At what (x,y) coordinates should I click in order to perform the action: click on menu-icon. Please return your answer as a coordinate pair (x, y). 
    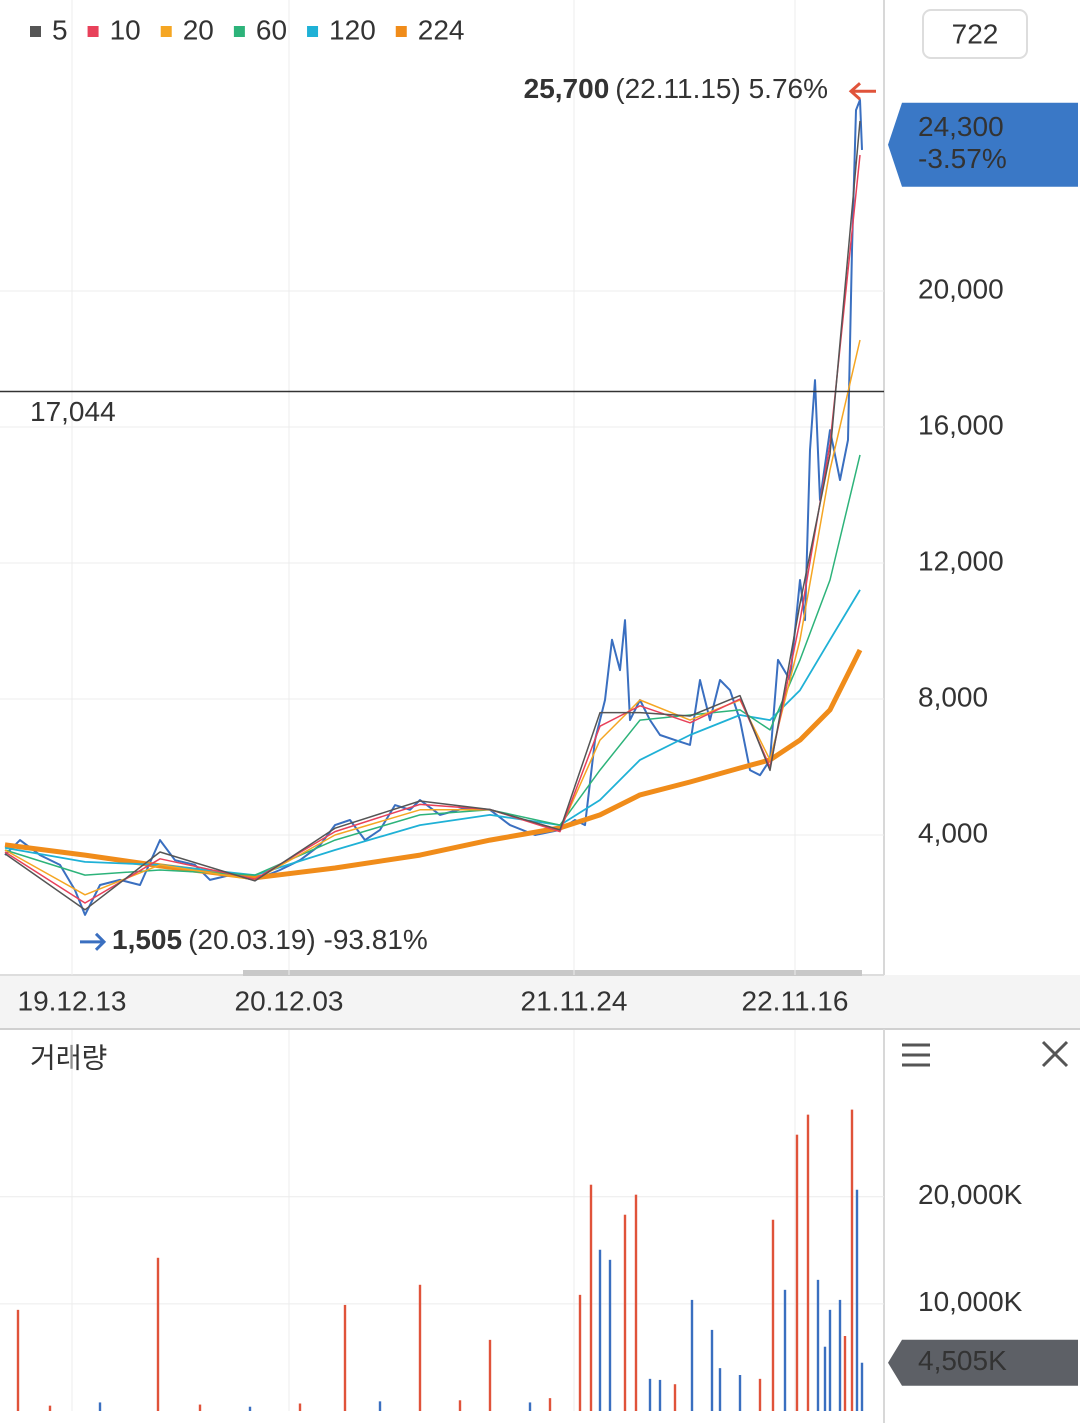
    Looking at the image, I should click on (916, 1055).